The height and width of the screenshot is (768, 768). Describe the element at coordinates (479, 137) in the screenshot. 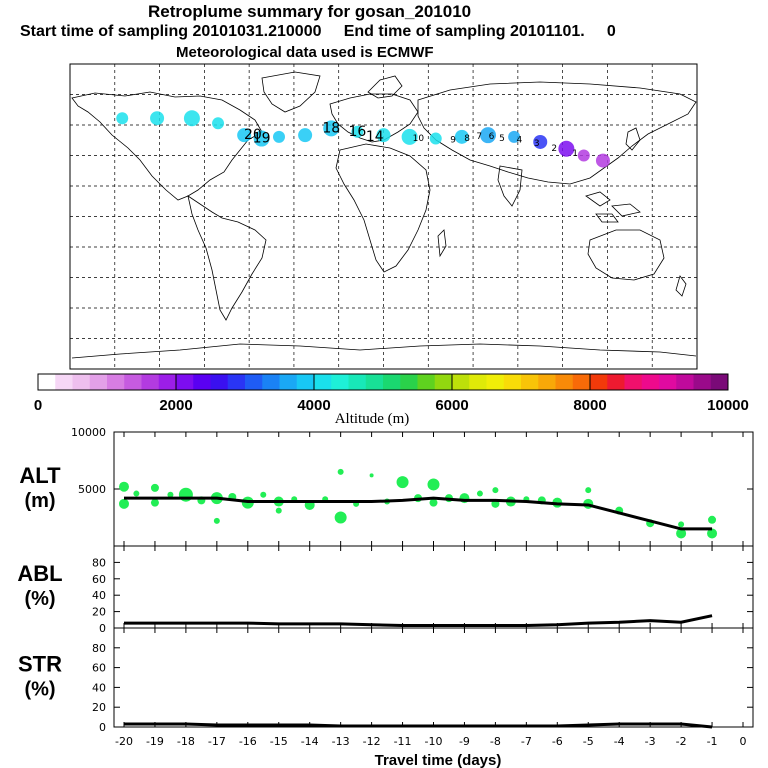

I see `plume-day-label: 7` at that location.